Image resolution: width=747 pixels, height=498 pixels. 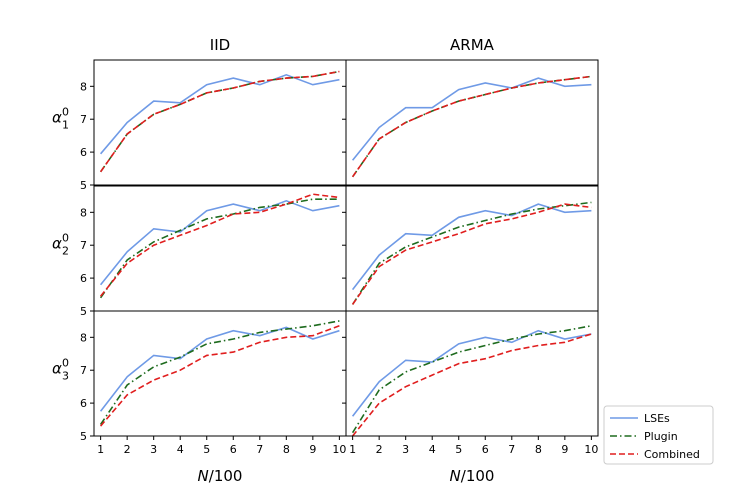 I want to click on row-label-sub: 3, so click(x=65, y=376).